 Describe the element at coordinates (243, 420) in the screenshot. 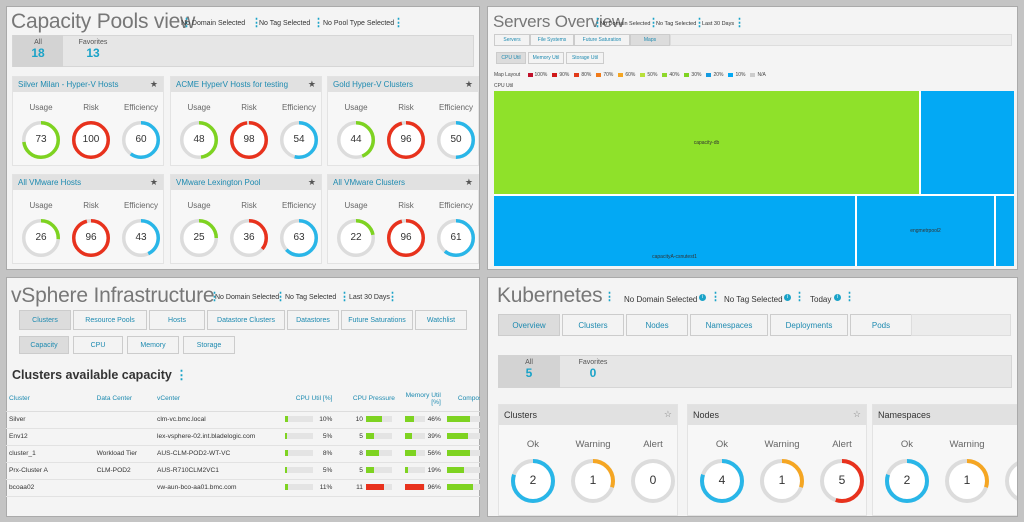

I see `table-row: Silver clm-vc.bmc.local 10% 10 46%` at that location.